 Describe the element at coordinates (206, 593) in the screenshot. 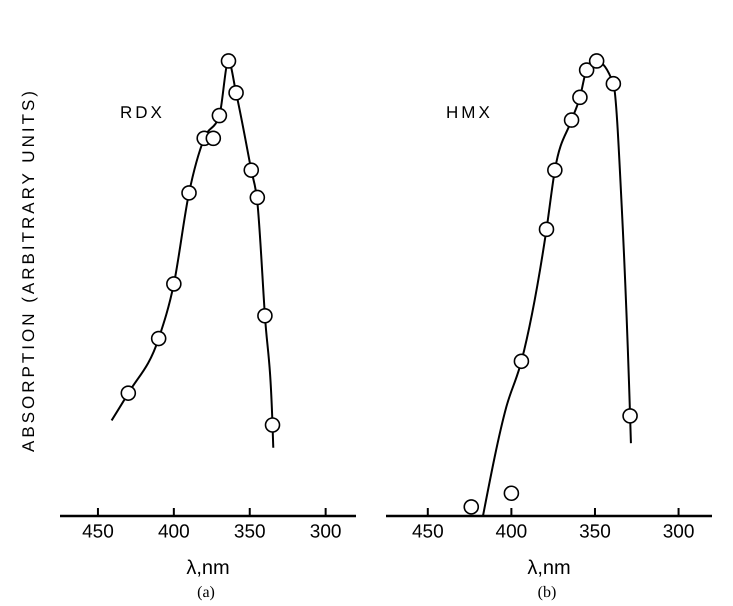

I see `text: (a)` at that location.